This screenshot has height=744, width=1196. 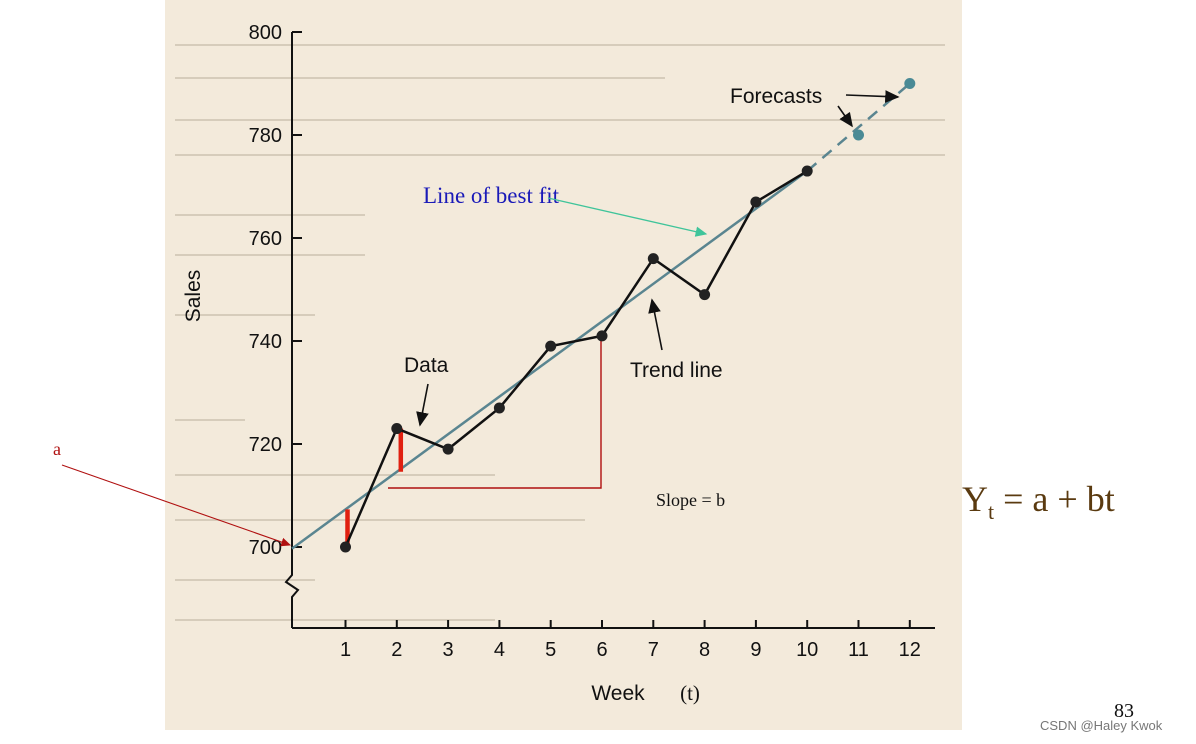 What do you see at coordinates (975, 499) in the screenshot?
I see `formula-y: Y` at bounding box center [975, 499].